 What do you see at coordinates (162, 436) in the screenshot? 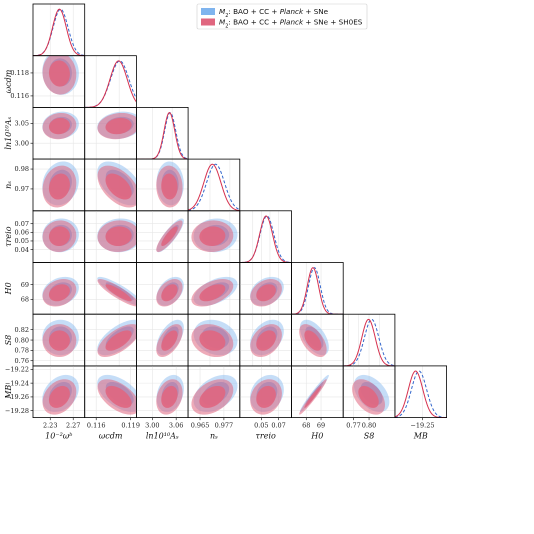
I see `x-axis-label: ln10¹⁰Aₛ` at bounding box center [162, 436].